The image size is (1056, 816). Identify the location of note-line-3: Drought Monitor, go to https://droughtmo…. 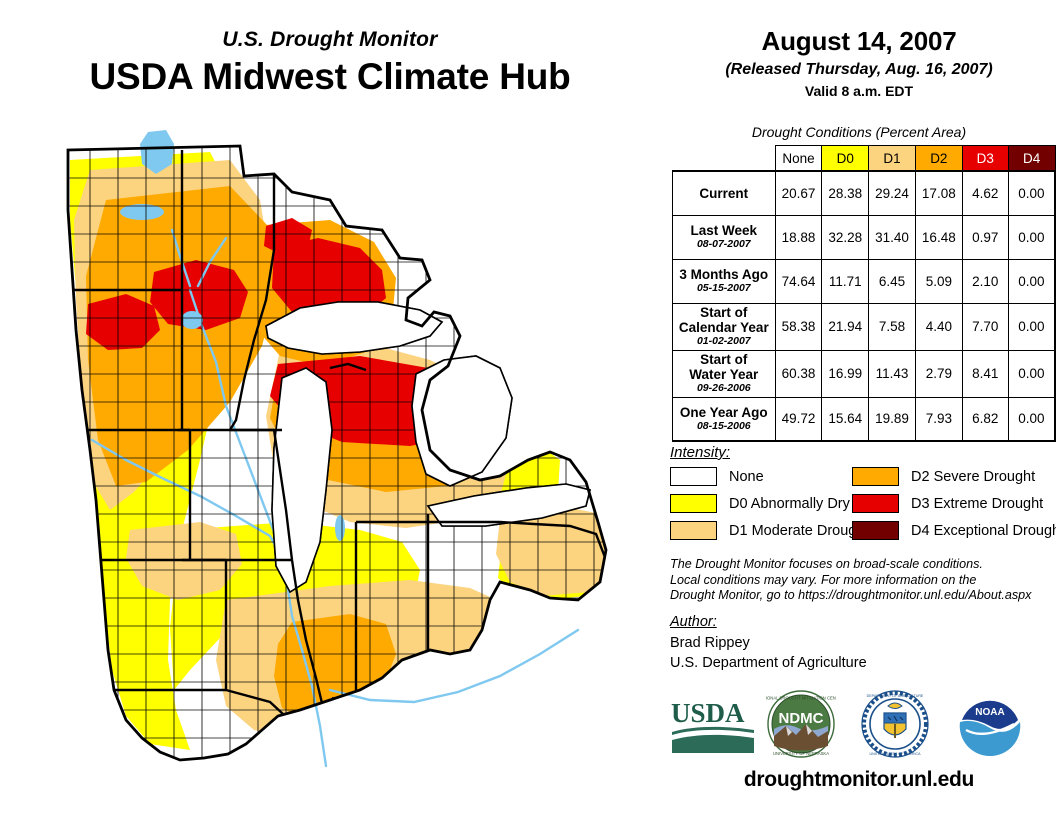
(851, 595).